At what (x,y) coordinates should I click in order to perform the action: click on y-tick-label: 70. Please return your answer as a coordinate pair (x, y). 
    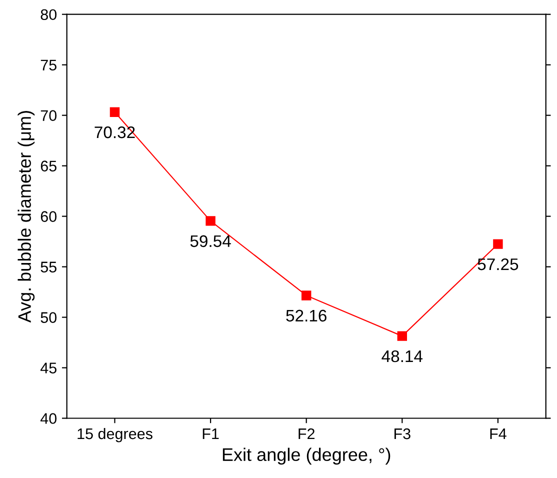
    Looking at the image, I should click on (48, 116).